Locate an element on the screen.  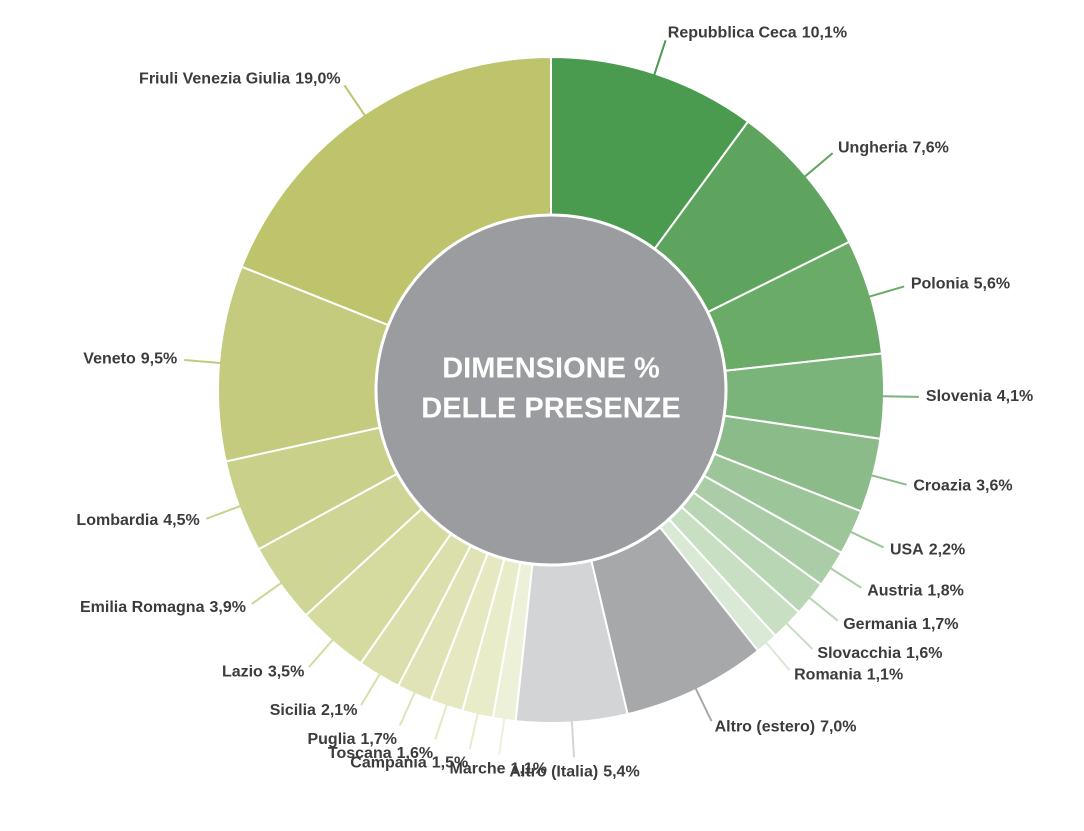
category-label: Slovacchia is located at coordinates (859, 653).